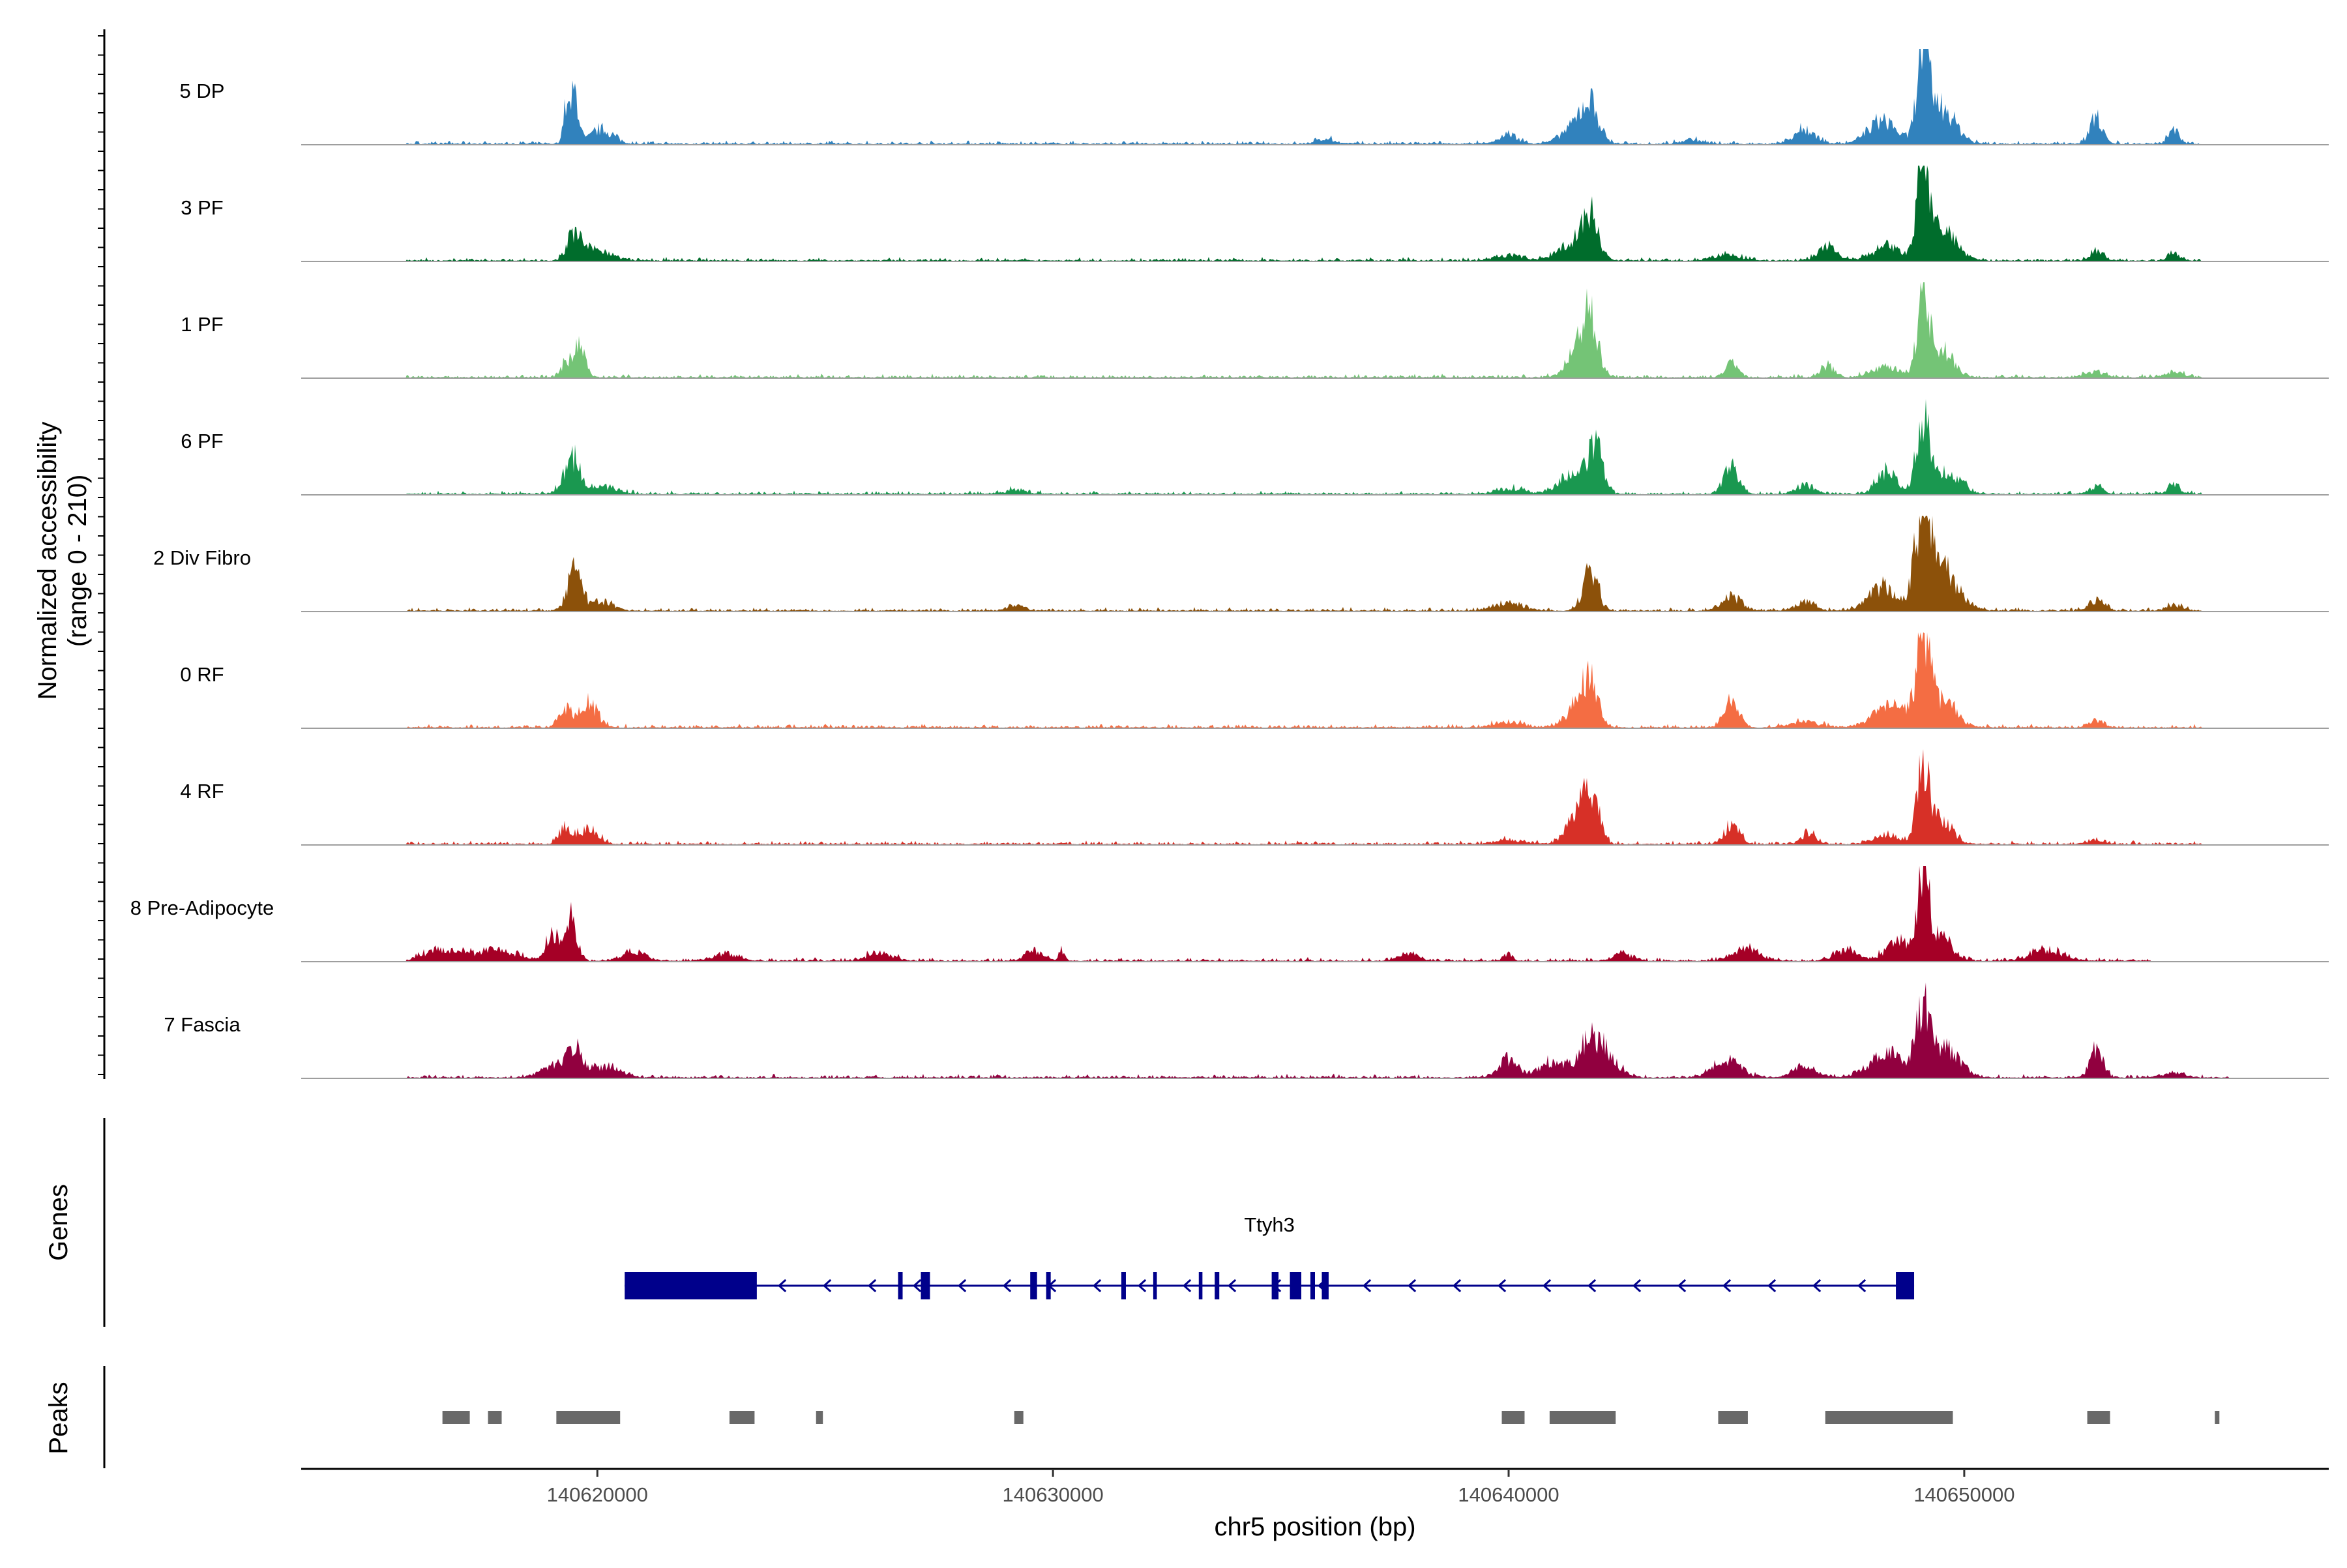  I want to click on track-label-4: 2 Div Fibro, so click(202, 558).